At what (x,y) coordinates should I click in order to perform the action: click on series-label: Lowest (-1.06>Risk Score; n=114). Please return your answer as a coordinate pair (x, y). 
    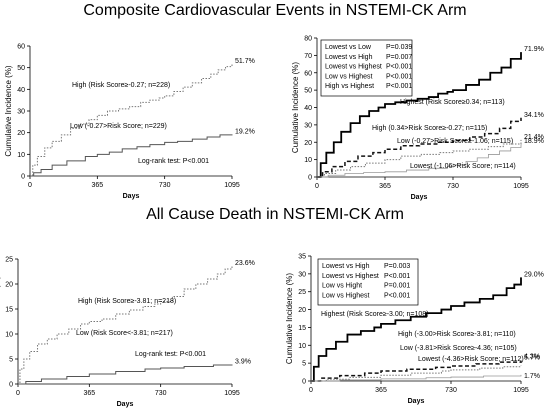
    Looking at the image, I should click on (463, 166).